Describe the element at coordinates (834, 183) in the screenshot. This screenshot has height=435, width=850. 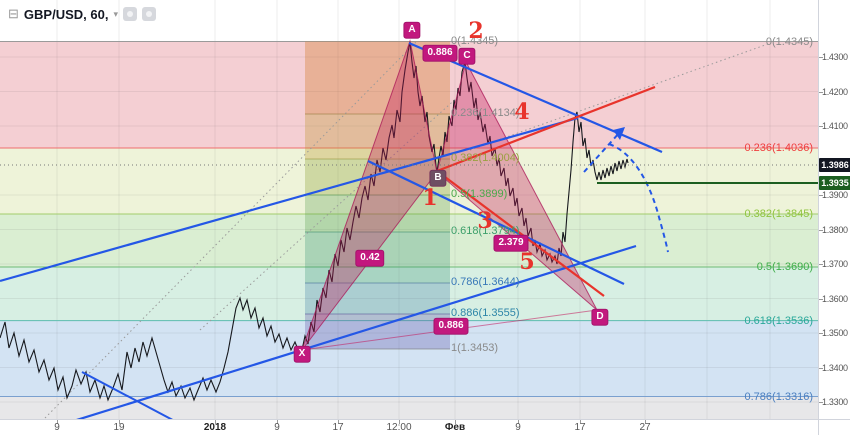
I see `level-price-badge: 1.3935` at that location.